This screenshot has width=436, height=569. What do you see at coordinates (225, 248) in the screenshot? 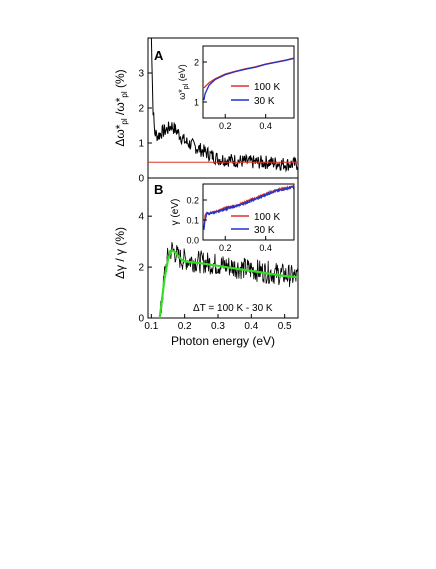
I see `panel-b-inset-x-tick-label: 0.2` at bounding box center [225, 248].